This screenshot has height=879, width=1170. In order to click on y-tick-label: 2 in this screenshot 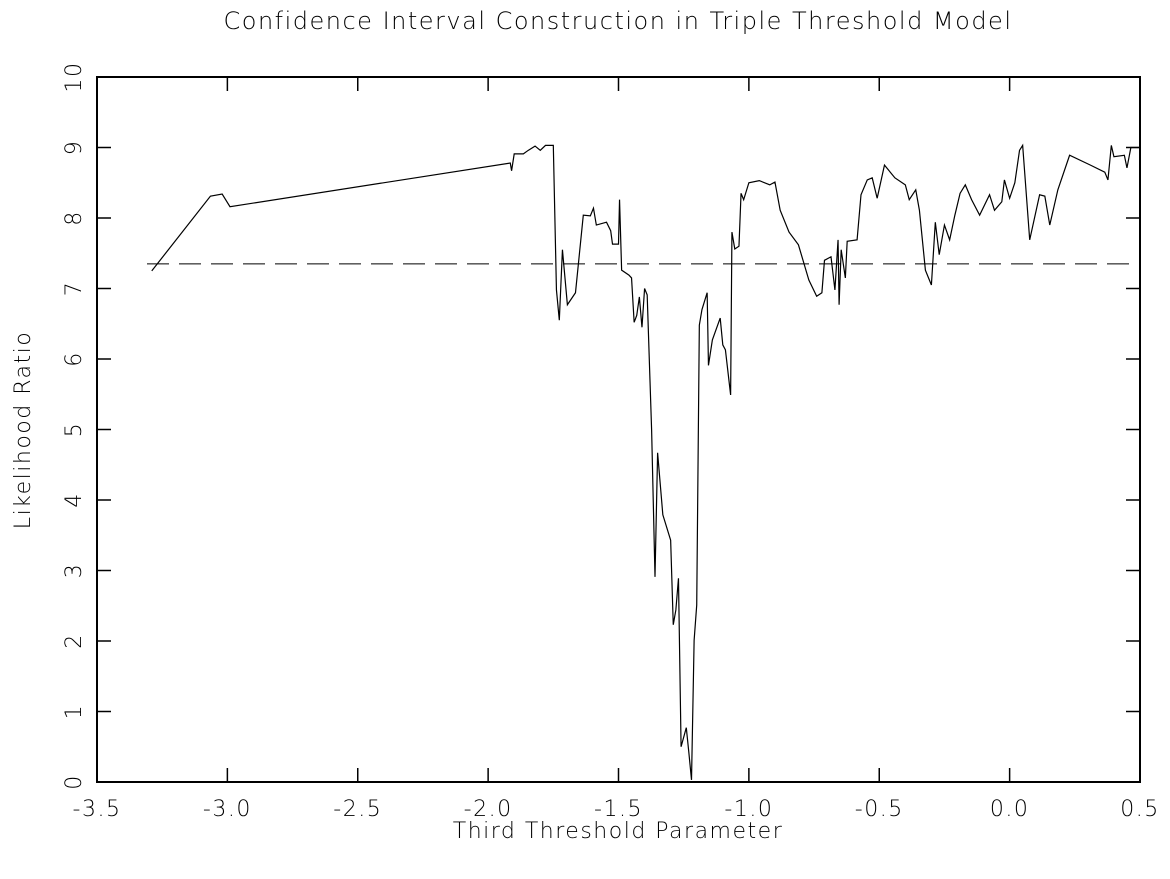, I will do `click(74, 641)`.